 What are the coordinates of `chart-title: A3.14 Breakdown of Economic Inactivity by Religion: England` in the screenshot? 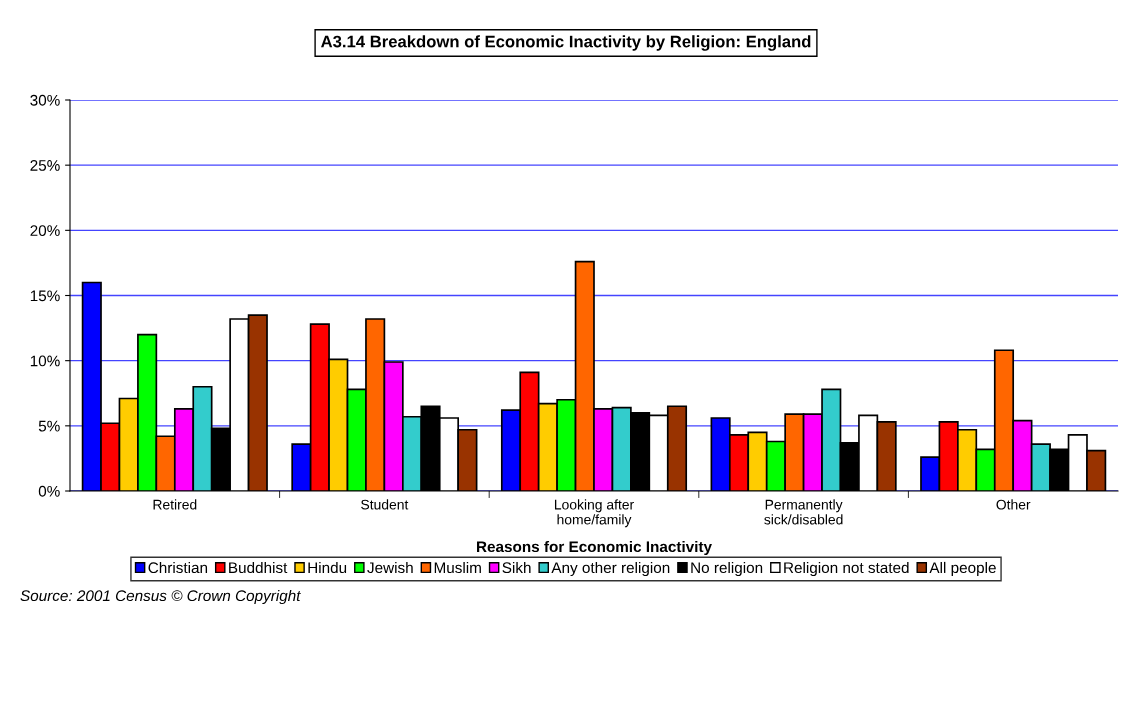 It's located at (566, 43).